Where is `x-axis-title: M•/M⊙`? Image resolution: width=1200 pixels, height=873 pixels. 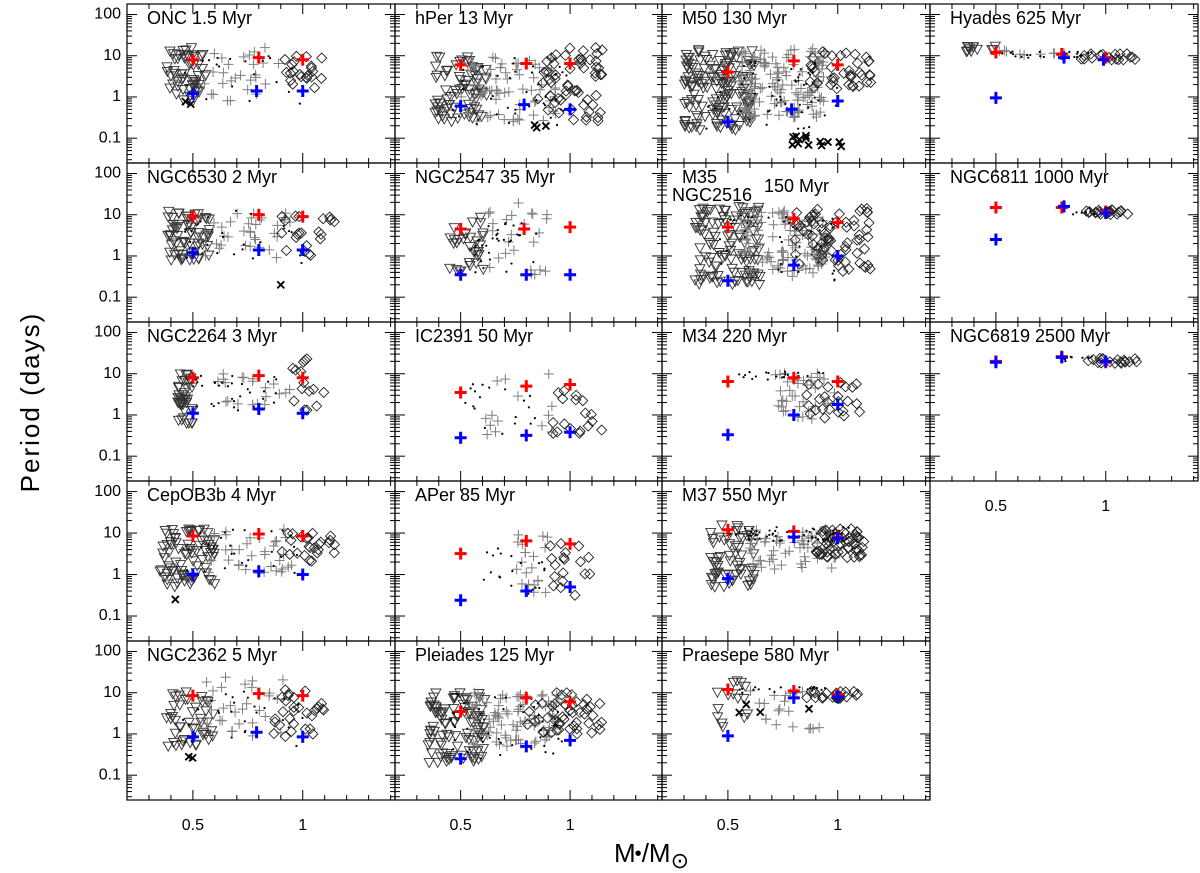
x-axis-title: M•/M⊙ is located at coordinates (651, 855).